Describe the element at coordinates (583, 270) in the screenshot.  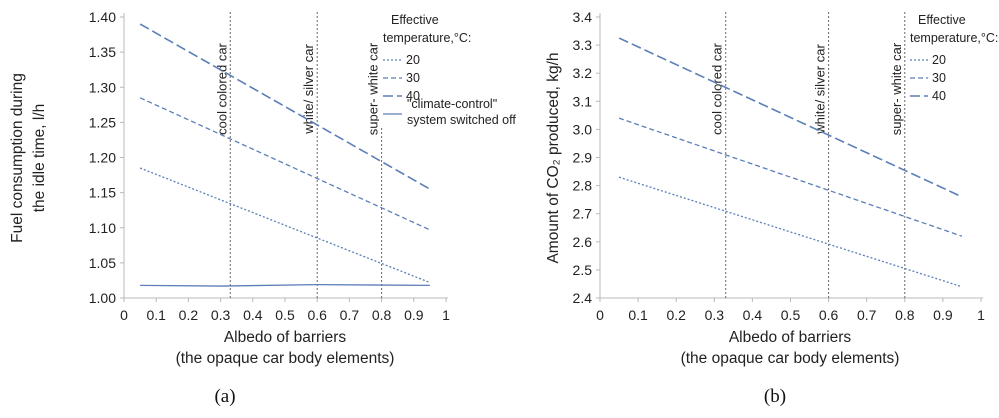
I see `y-tick-label: 2.5` at that location.